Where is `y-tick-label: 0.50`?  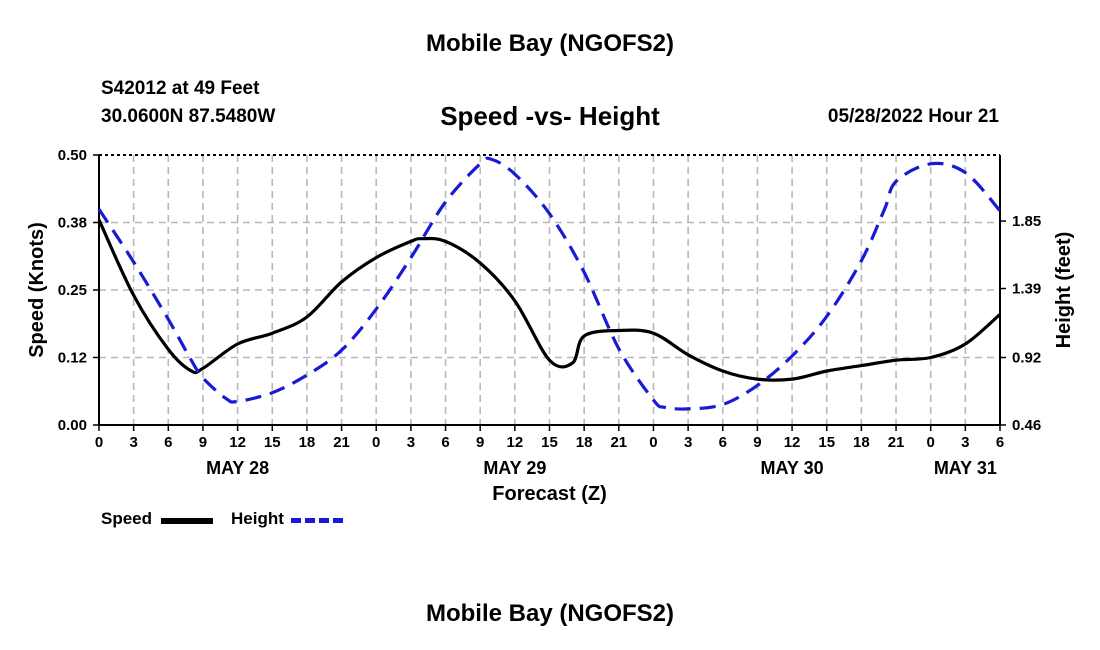
y-tick-label: 0.50 is located at coordinates (72, 155).